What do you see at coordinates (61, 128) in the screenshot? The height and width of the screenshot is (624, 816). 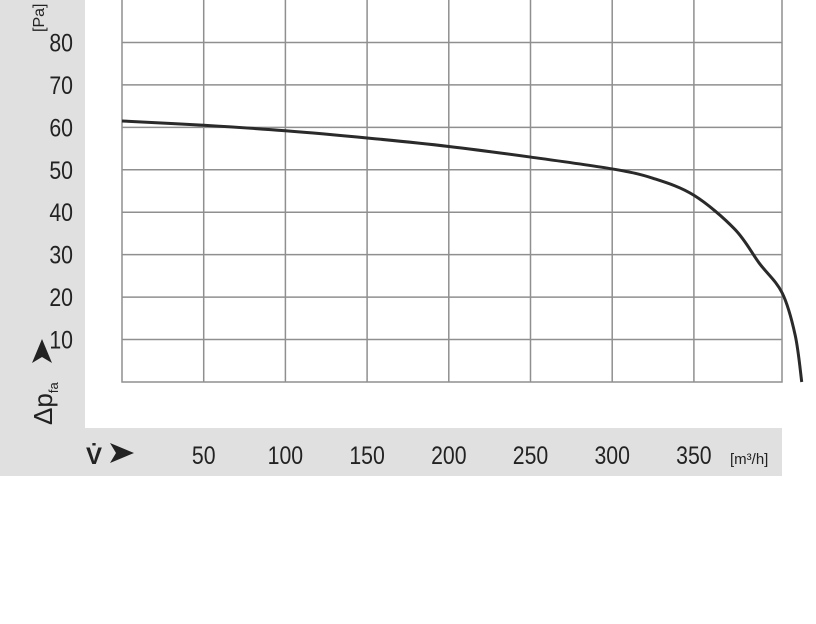 I see `y-tick-label: 60` at bounding box center [61, 128].